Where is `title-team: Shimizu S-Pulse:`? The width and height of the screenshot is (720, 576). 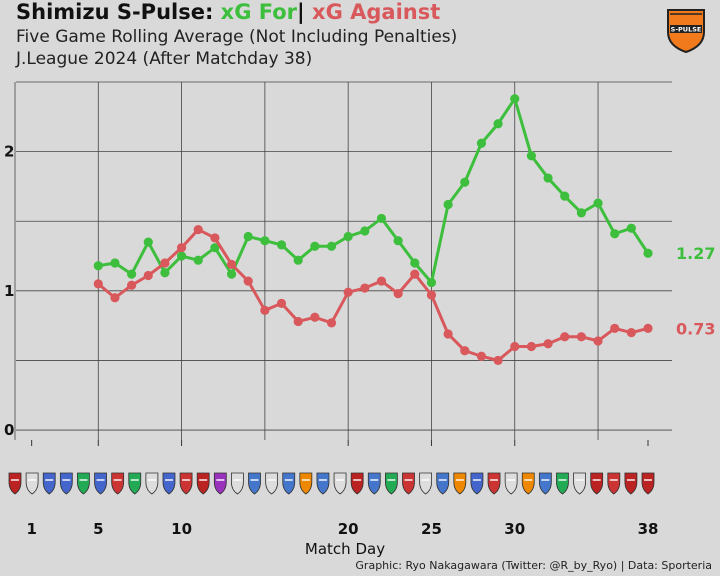 title-team: Shimizu S-Pulse: is located at coordinates (115, 12).